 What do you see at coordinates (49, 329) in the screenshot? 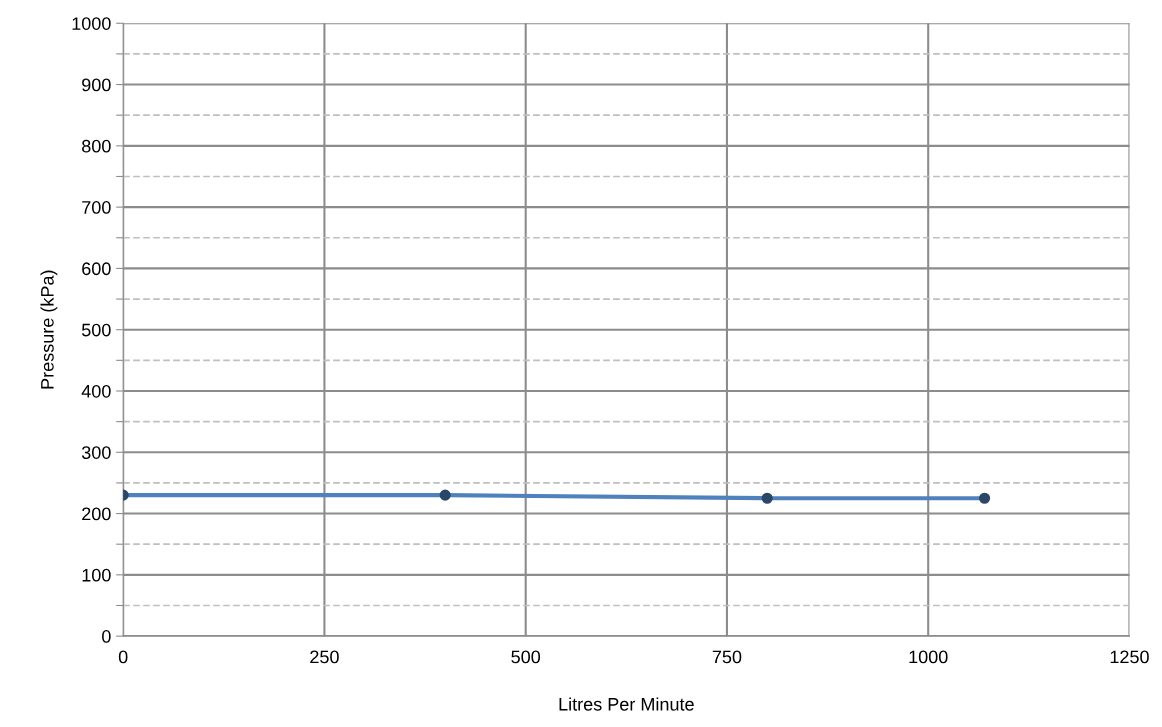
I see `y-axis-title: Pressure (kPa)` at bounding box center [49, 329].